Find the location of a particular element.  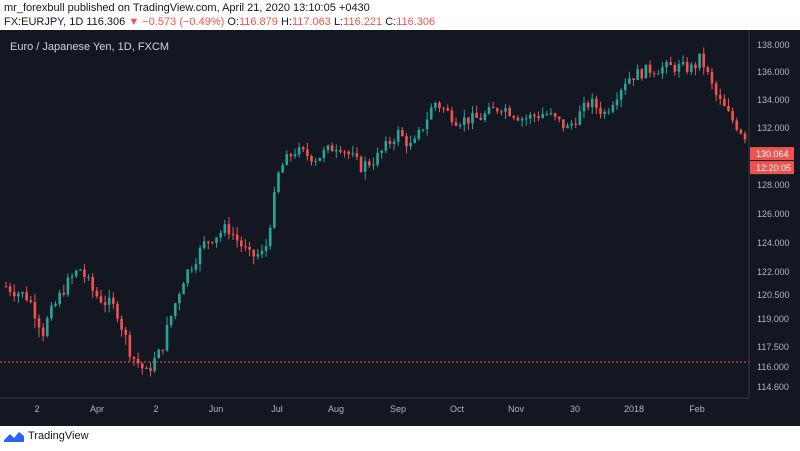

price-labels-layer: 130.064 12:20:05 is located at coordinates (772, 161).